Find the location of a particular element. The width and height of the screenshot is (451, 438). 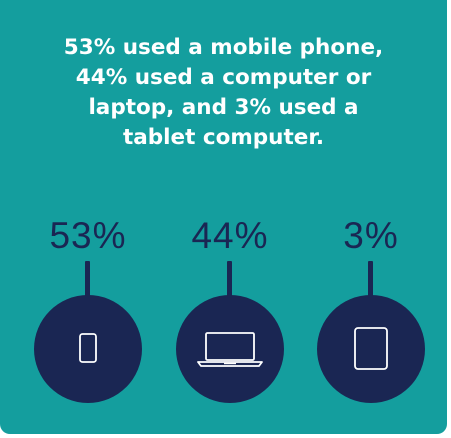

headline-line-4: tablet computer. is located at coordinates (223, 137).